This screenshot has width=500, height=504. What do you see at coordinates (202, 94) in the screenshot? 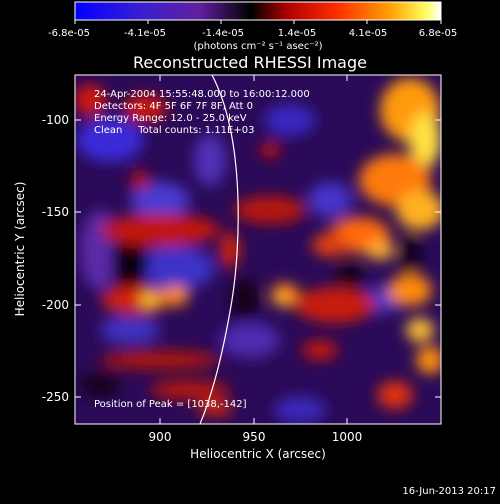
I see `info-line: 24-Apr-2004 15:55:48.000 to 16:00:12.000` at bounding box center [202, 94].